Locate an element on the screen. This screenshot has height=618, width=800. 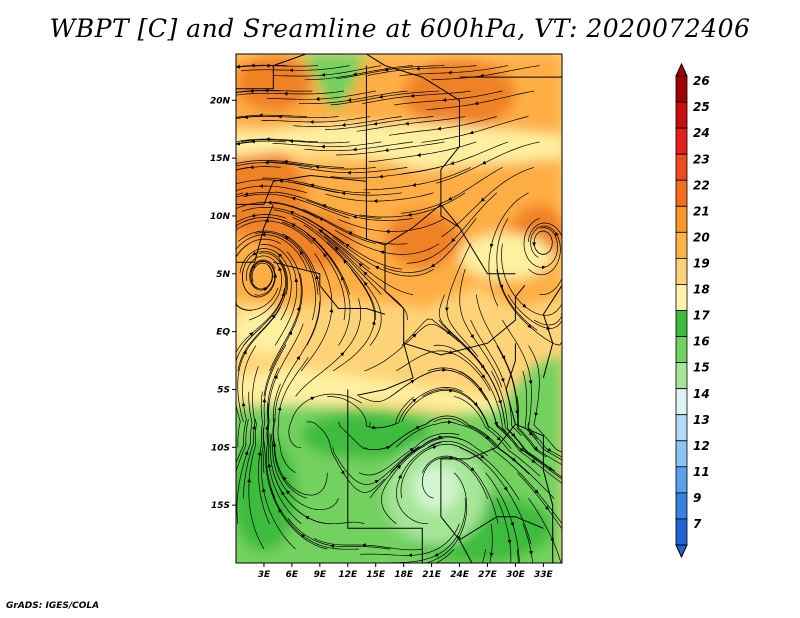
colorbar-label: 13 is located at coordinates (701, 420).